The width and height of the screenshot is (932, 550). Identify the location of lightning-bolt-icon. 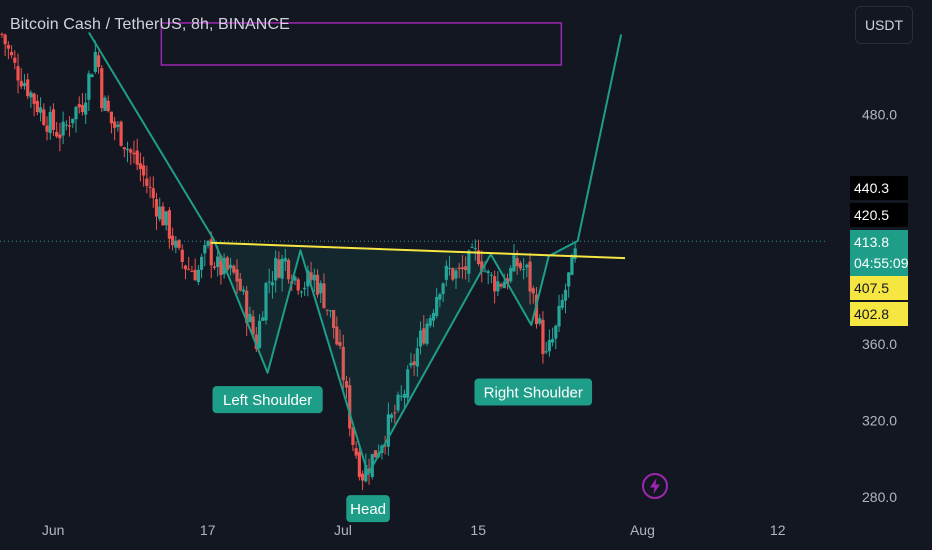
(655, 486).